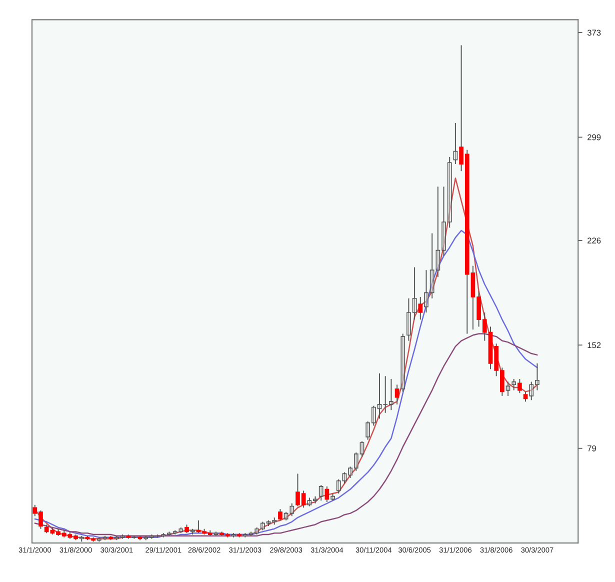  I want to click on y-tick-label: 152, so click(594, 345).